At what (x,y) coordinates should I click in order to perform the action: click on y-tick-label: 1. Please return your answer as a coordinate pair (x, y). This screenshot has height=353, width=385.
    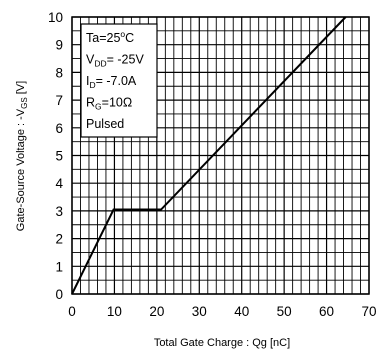
    Looking at the image, I should click on (59, 266).